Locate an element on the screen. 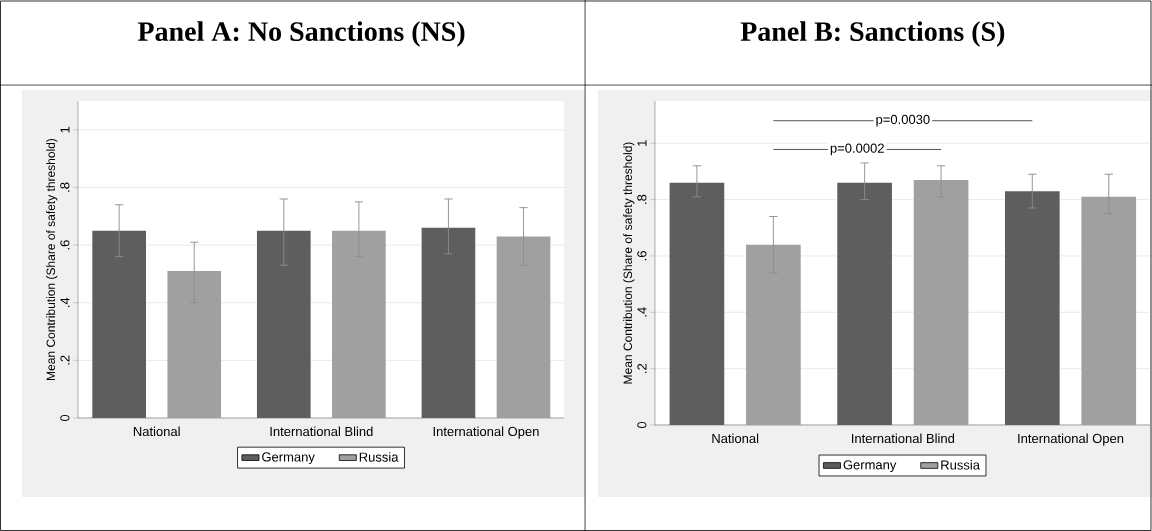  annotation: p=0.0030 is located at coordinates (903, 120).